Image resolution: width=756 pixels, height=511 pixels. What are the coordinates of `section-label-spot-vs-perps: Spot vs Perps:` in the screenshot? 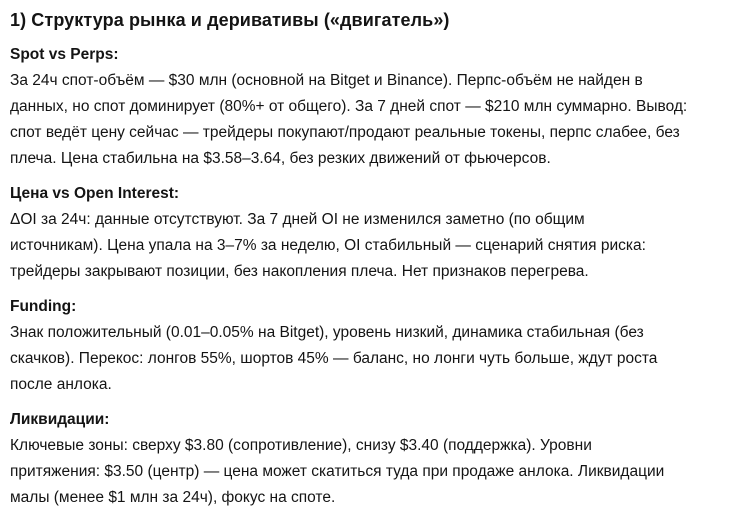 It's located at (64, 54).